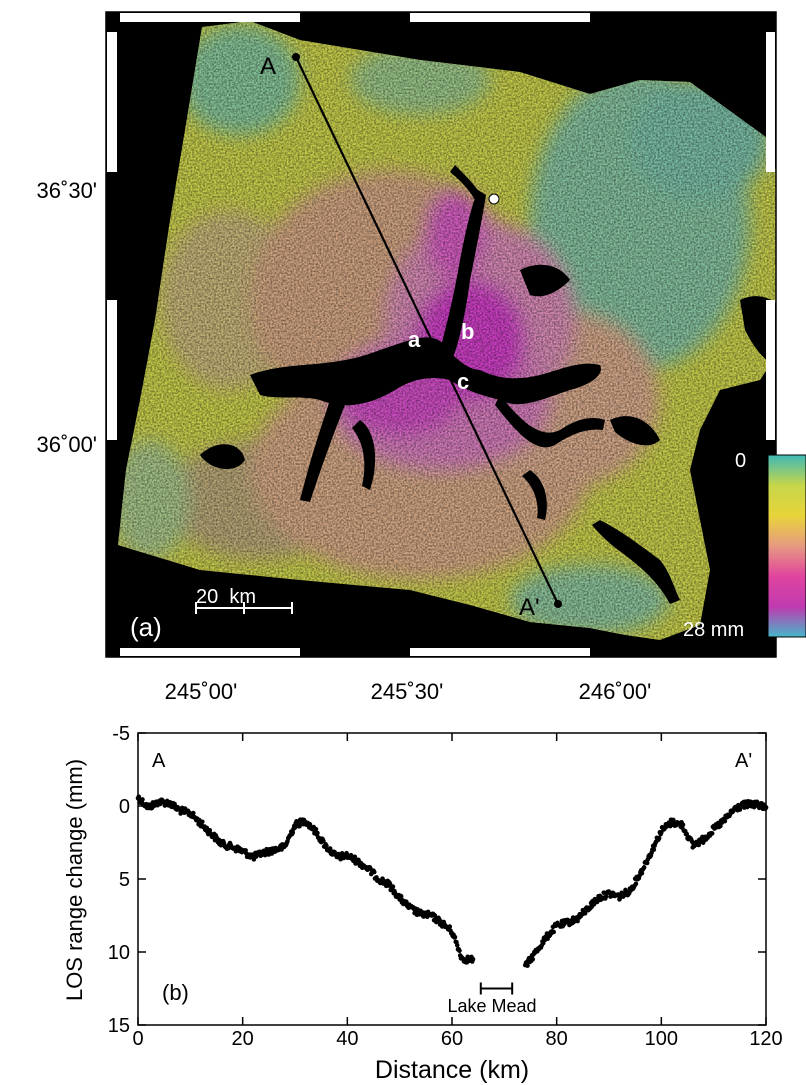  What do you see at coordinates (159, 761) in the screenshot?
I see `annotation-start-label: A` at bounding box center [159, 761].